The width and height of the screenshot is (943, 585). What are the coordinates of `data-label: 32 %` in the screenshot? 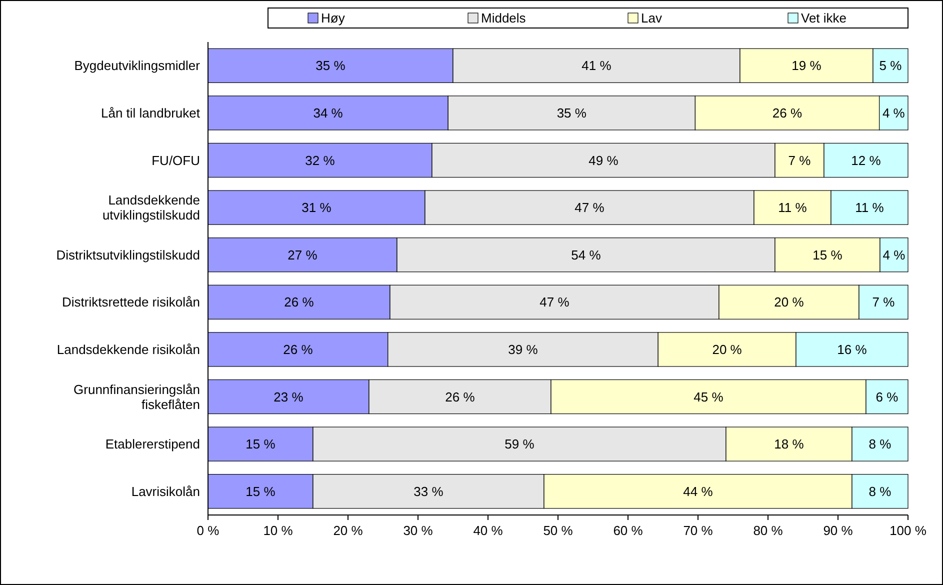 It's located at (320, 160).